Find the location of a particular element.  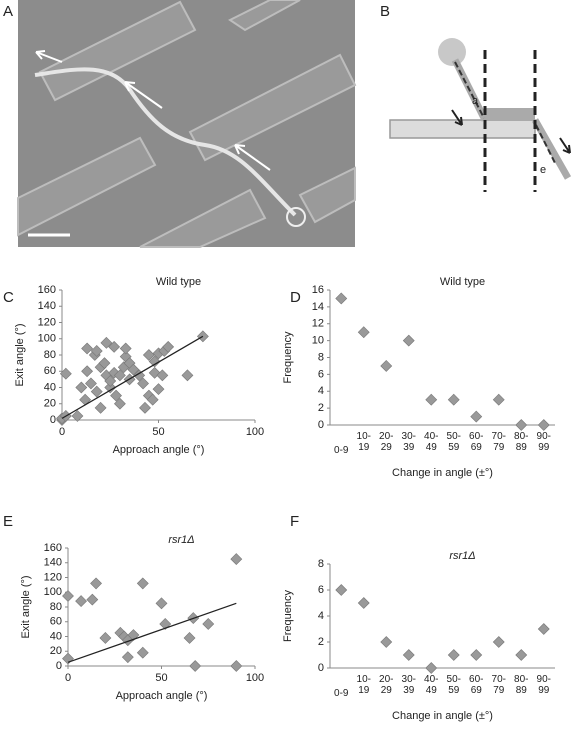

y-tick-label: 2 is located at coordinates (321, 642).